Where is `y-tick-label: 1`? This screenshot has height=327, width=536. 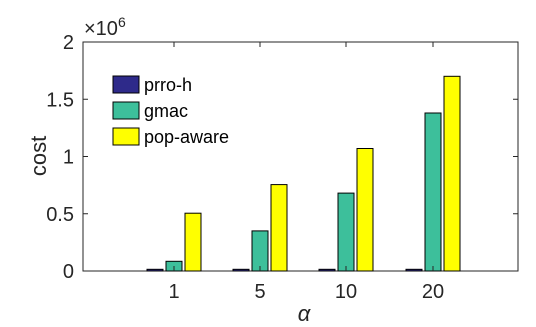
y-tick-label: 1 is located at coordinates (68, 158).